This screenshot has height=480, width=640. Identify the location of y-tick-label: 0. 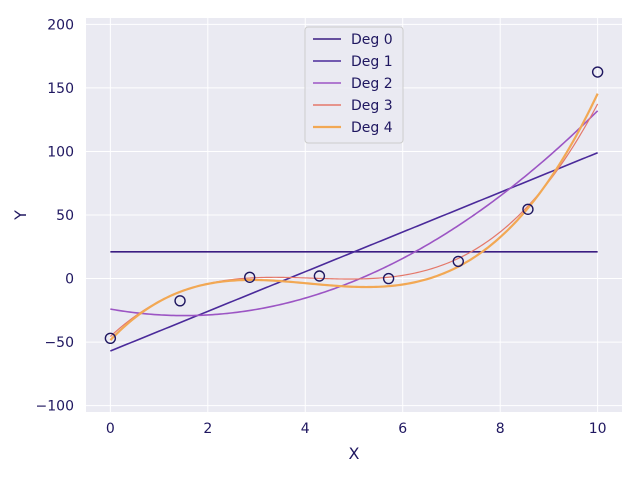
(69, 280).